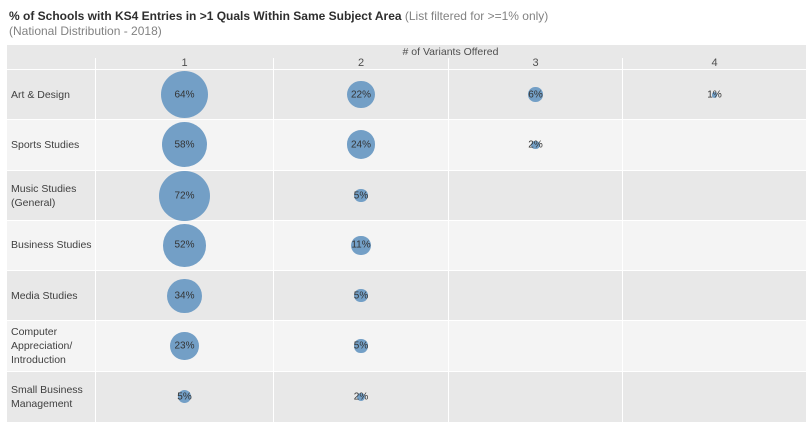  I want to click on table-row: Media Studies 34% 5%, so click(406, 296).